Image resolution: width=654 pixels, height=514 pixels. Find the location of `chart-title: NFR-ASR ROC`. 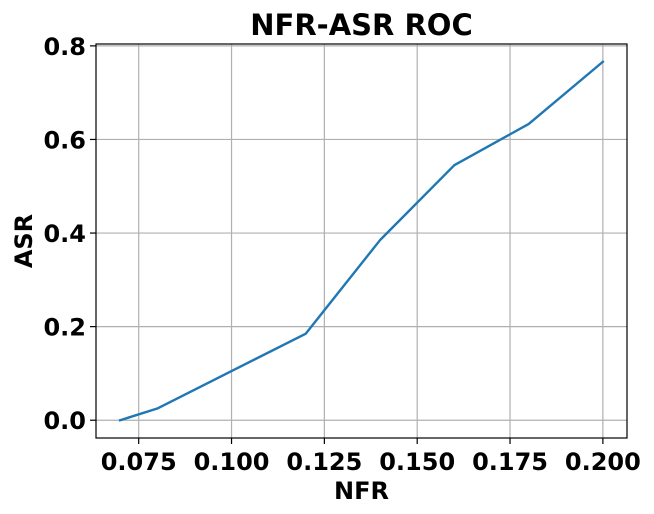

chart-title: NFR-ASR ROC is located at coordinates (361, 25).